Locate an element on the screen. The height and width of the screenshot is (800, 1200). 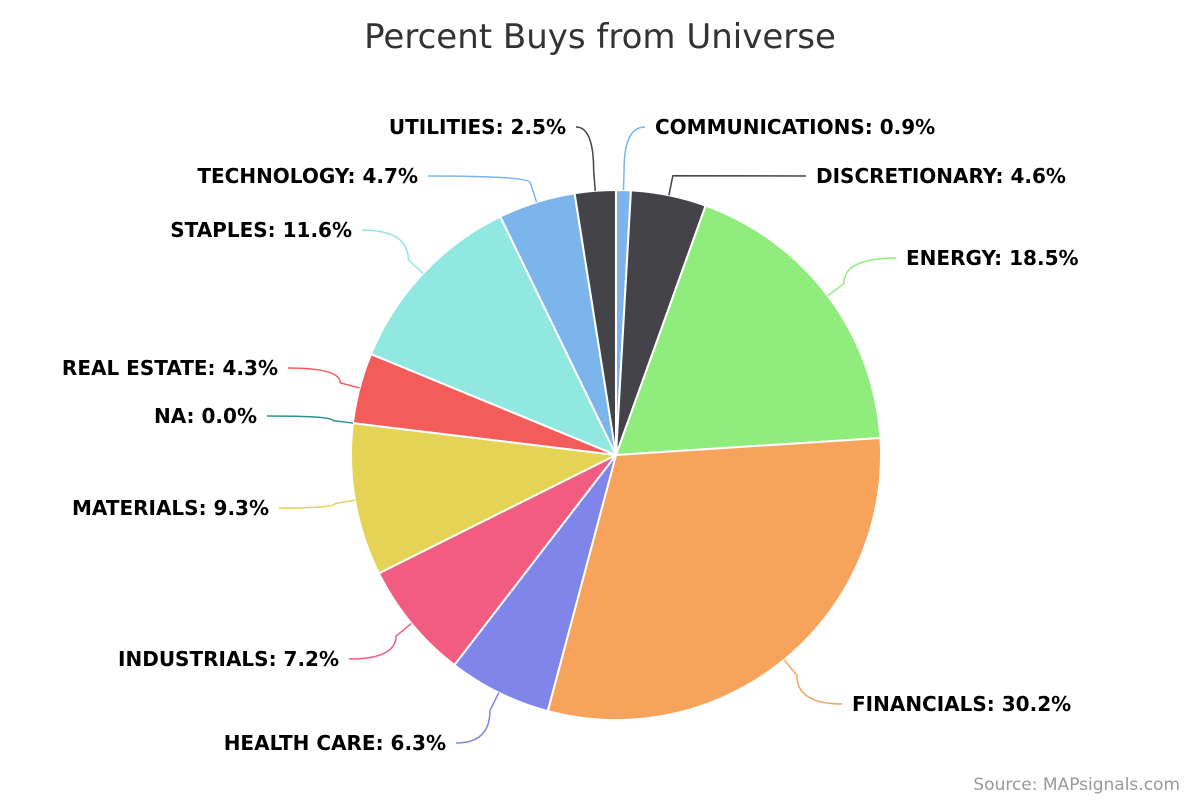
chart-title: Percent Buys from Universe is located at coordinates (600, 37).